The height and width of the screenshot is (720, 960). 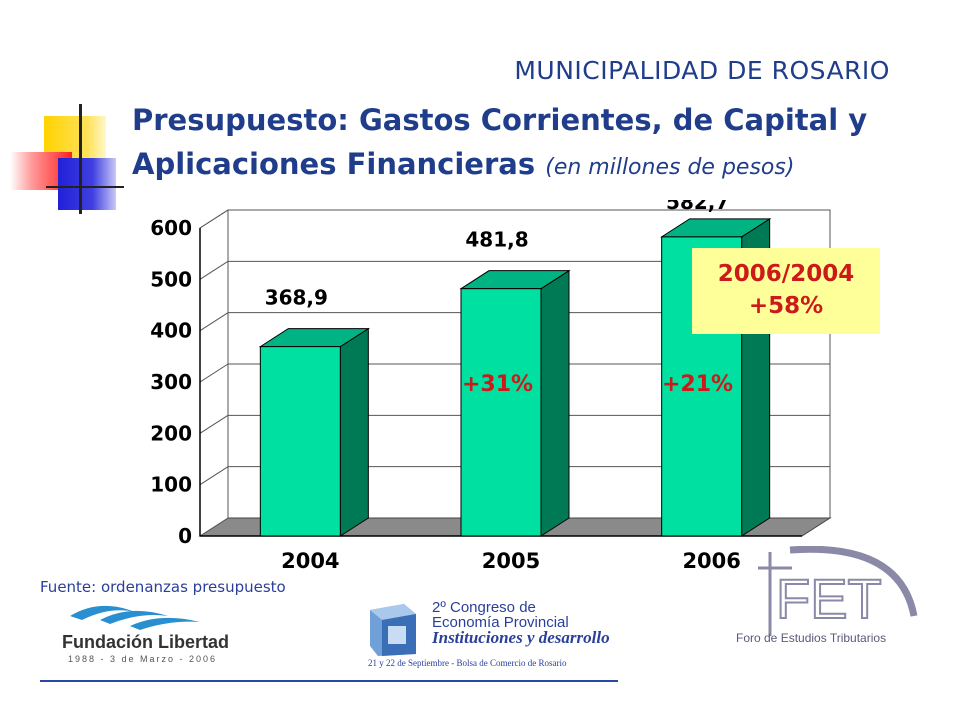 I want to click on overall-growth-period: 2006/2004, so click(x=786, y=274).